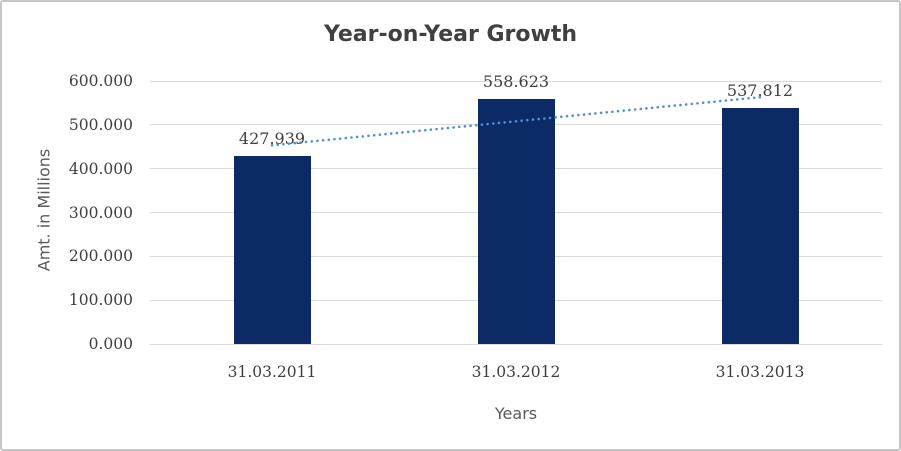 Image resolution: width=901 pixels, height=451 pixels. What do you see at coordinates (272, 372) in the screenshot?
I see `x-tick-label: 31.03.2011` at bounding box center [272, 372].